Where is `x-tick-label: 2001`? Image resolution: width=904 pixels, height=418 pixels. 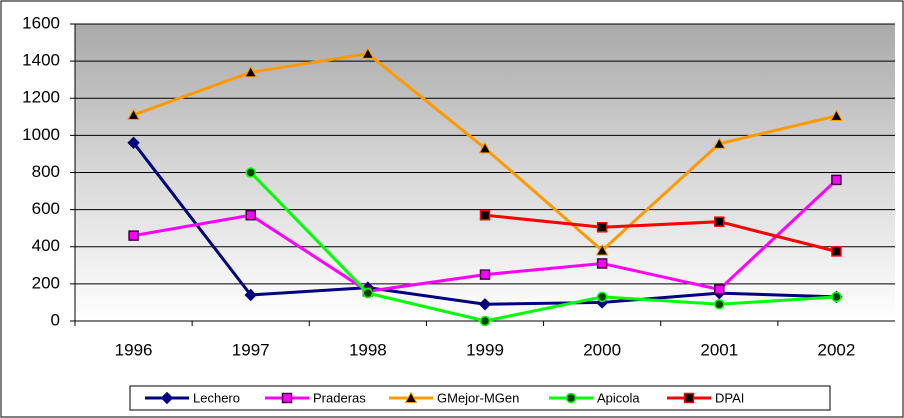
x-tick-label: 2001 is located at coordinates (719, 349).